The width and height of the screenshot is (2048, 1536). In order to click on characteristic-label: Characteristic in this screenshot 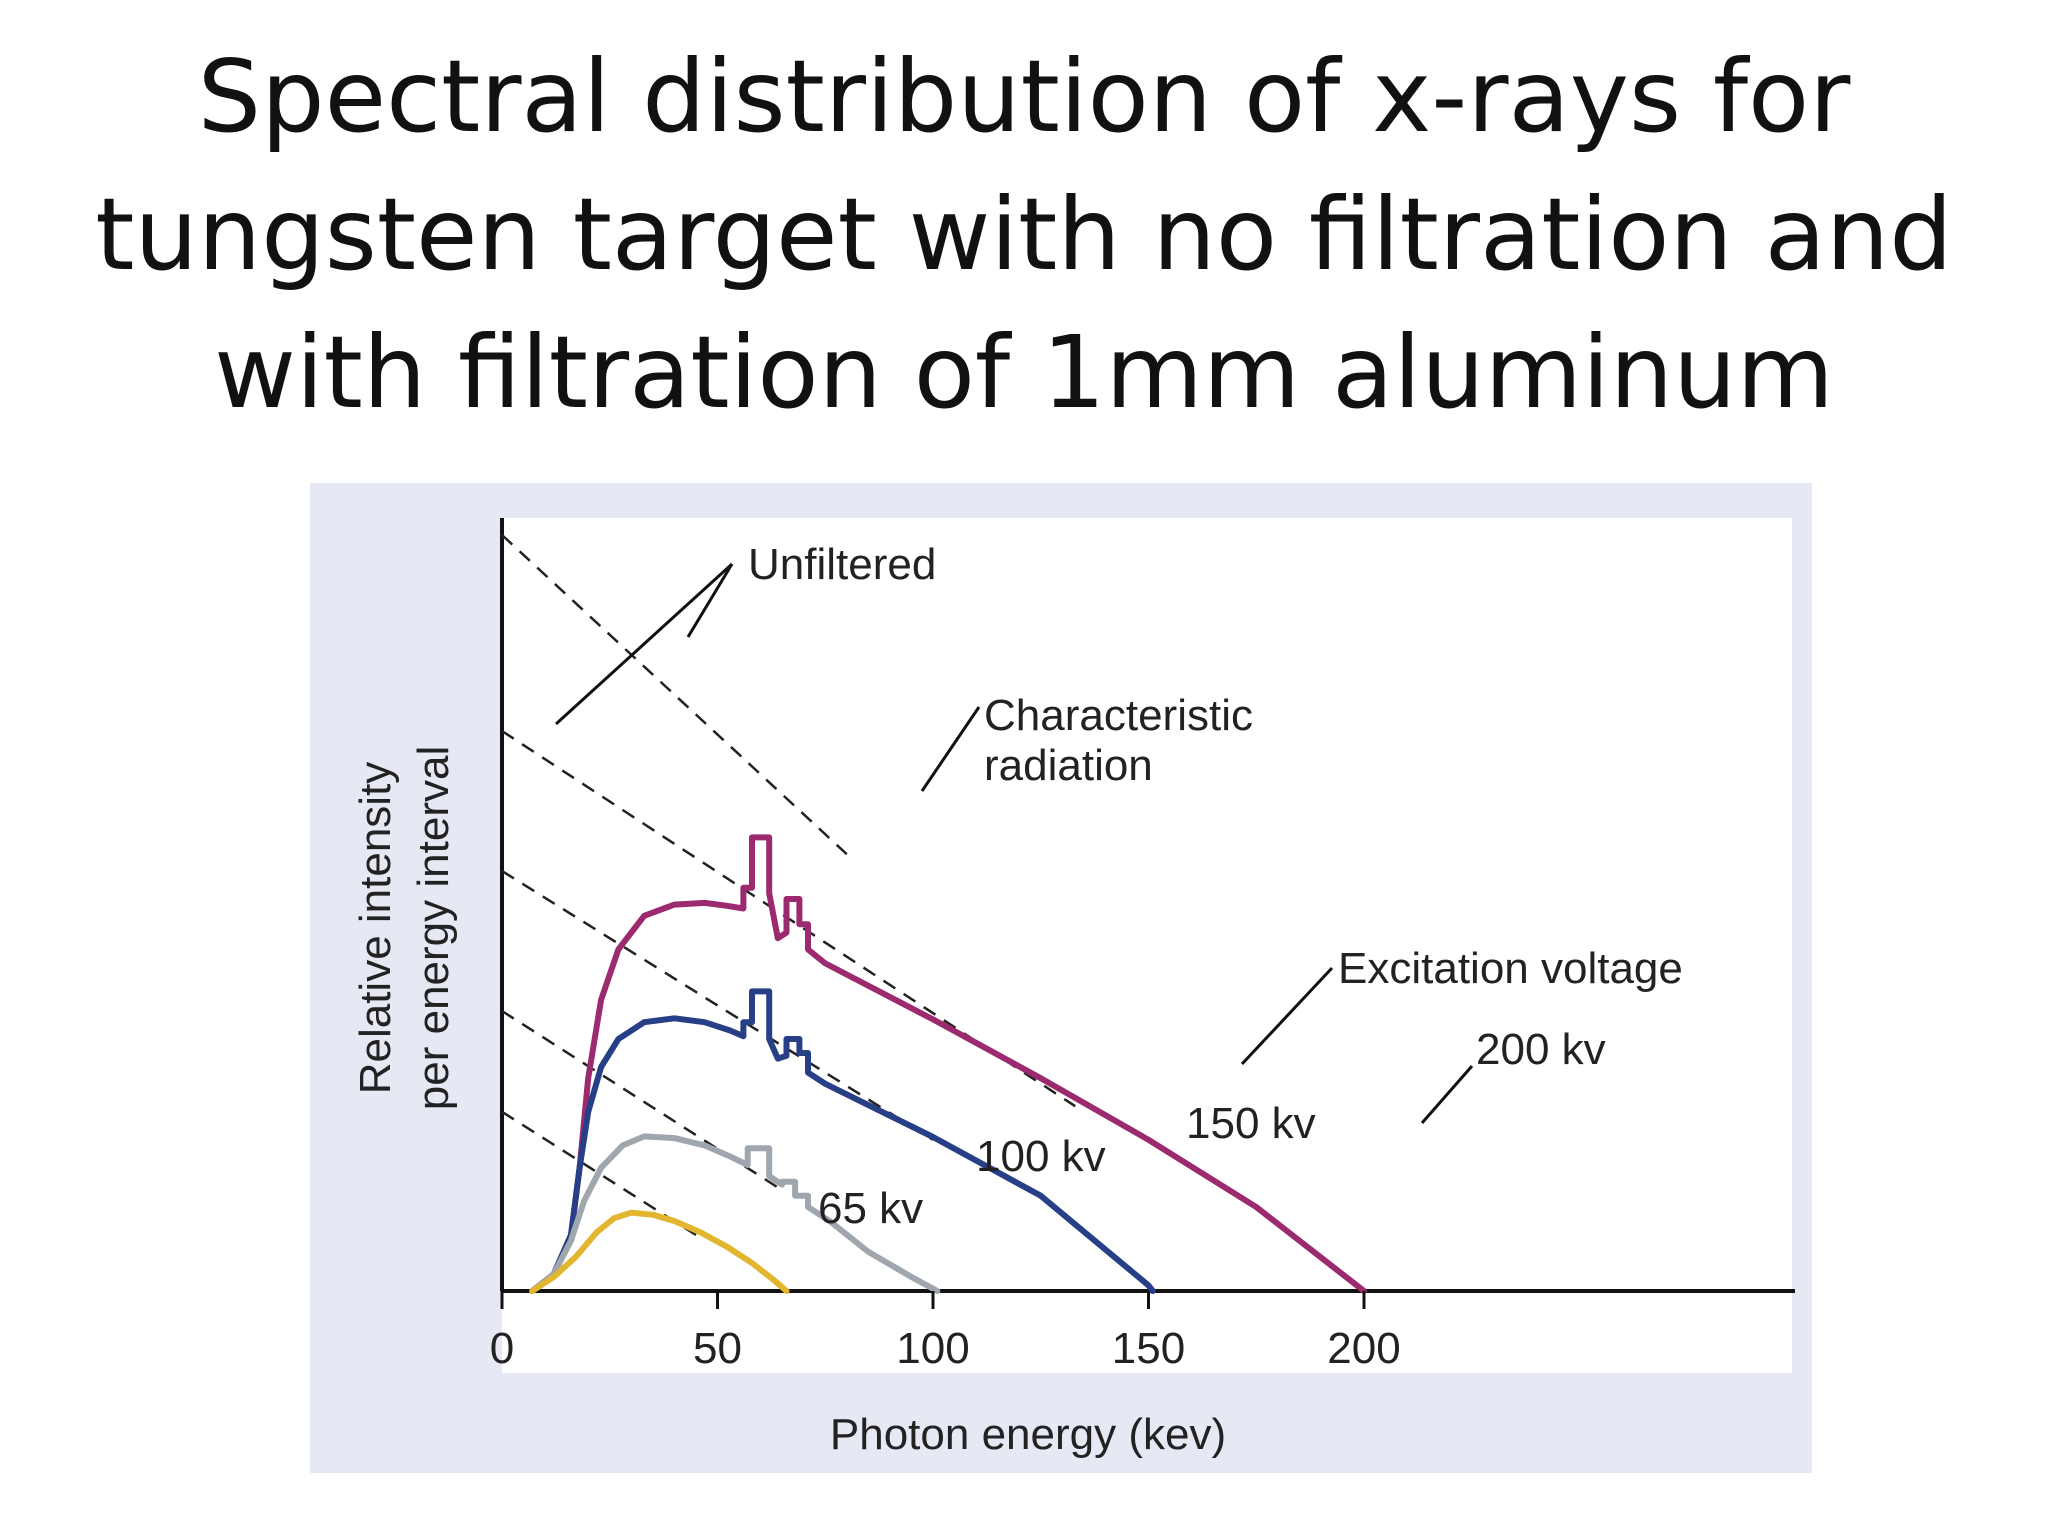, I will do `click(1118, 715)`.